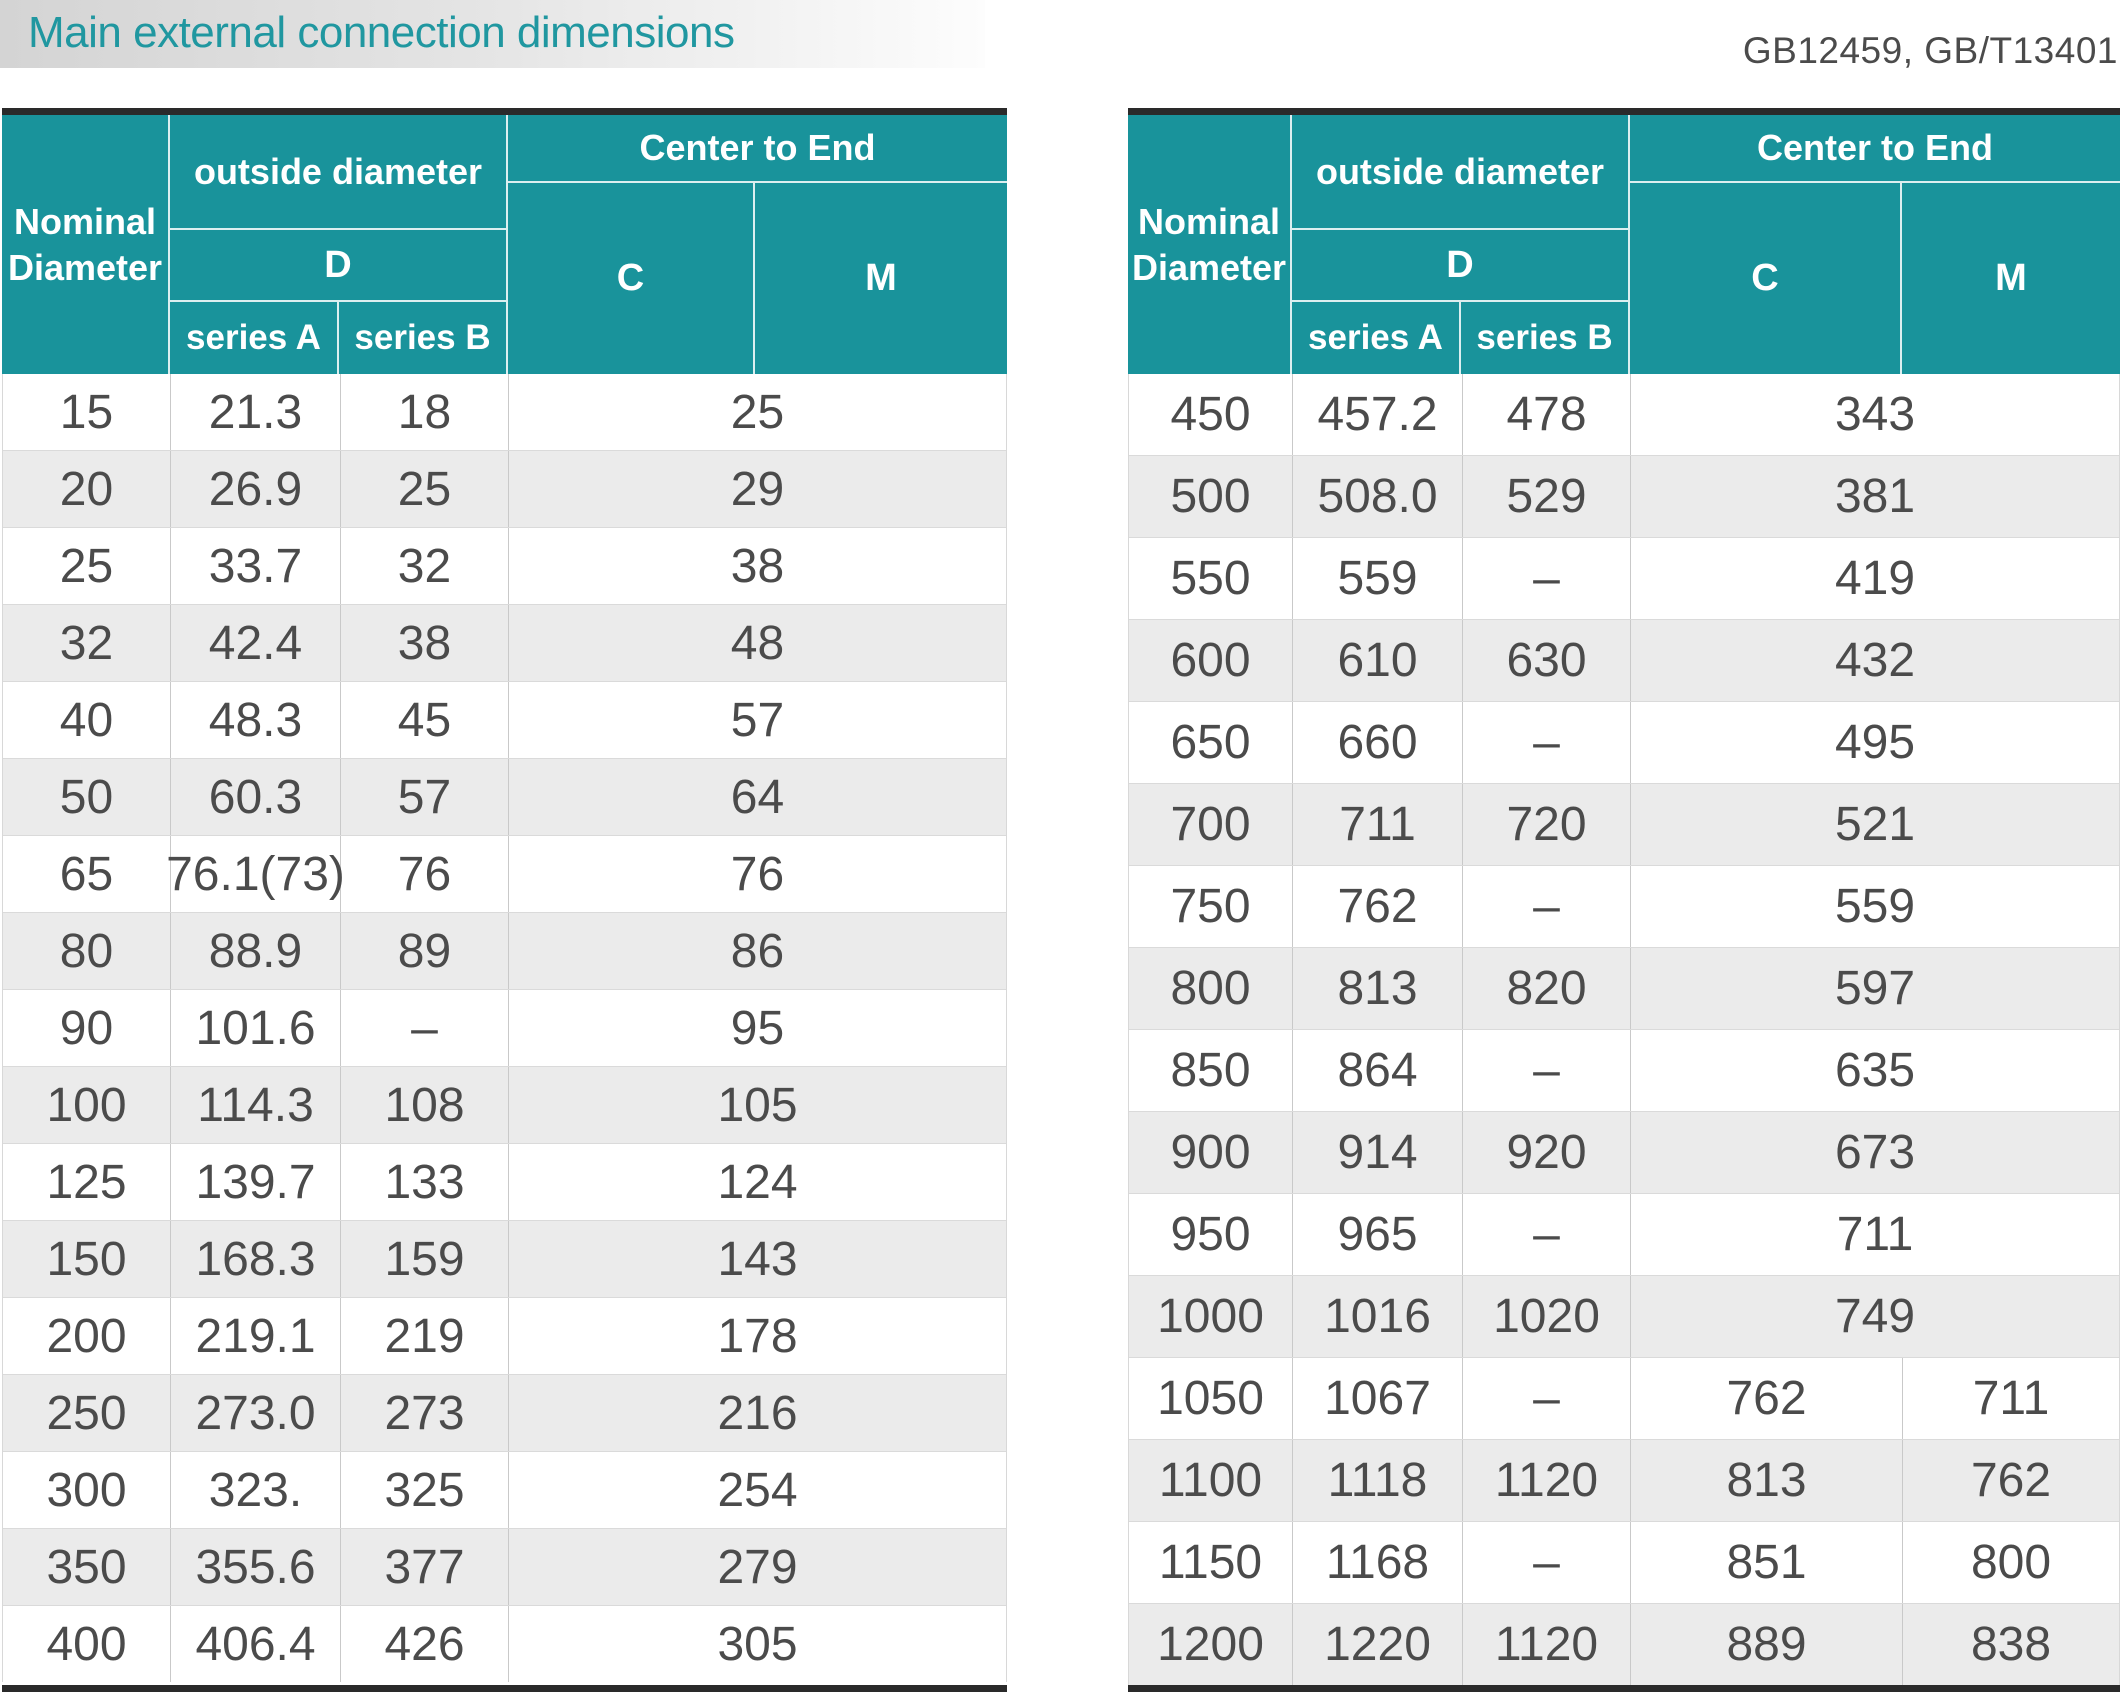 The width and height of the screenshot is (2128, 1692). What do you see at coordinates (2011, 1480) in the screenshot?
I see `cell-center-to-end-m: 762` at bounding box center [2011, 1480].